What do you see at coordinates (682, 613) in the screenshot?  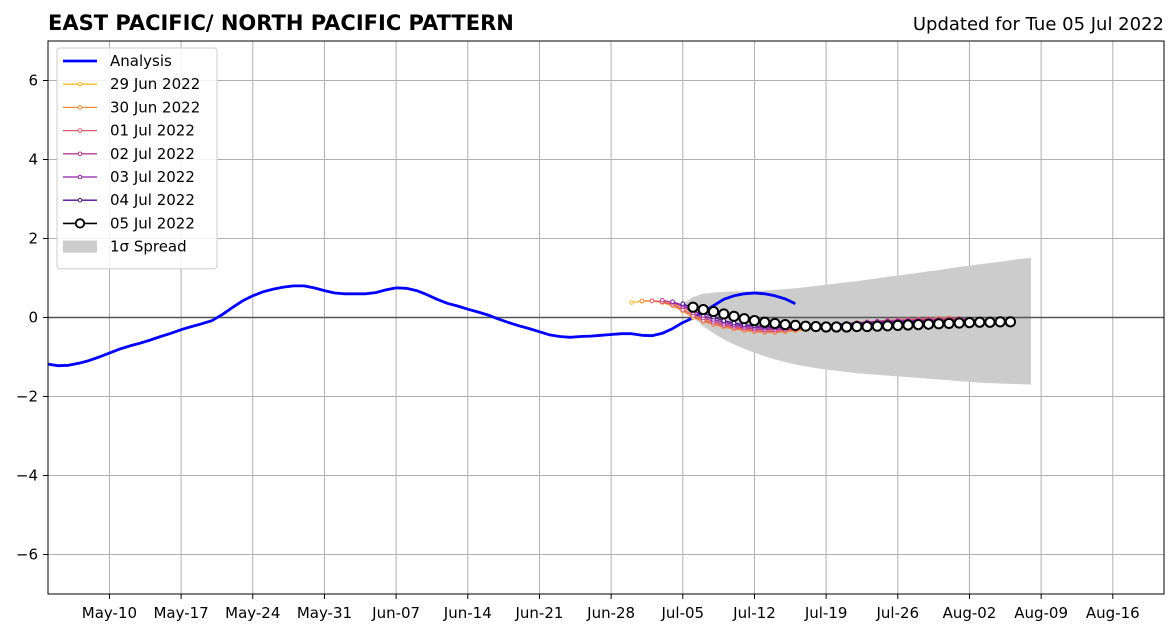 I see `x-tick-label: Jul-05` at bounding box center [682, 613].